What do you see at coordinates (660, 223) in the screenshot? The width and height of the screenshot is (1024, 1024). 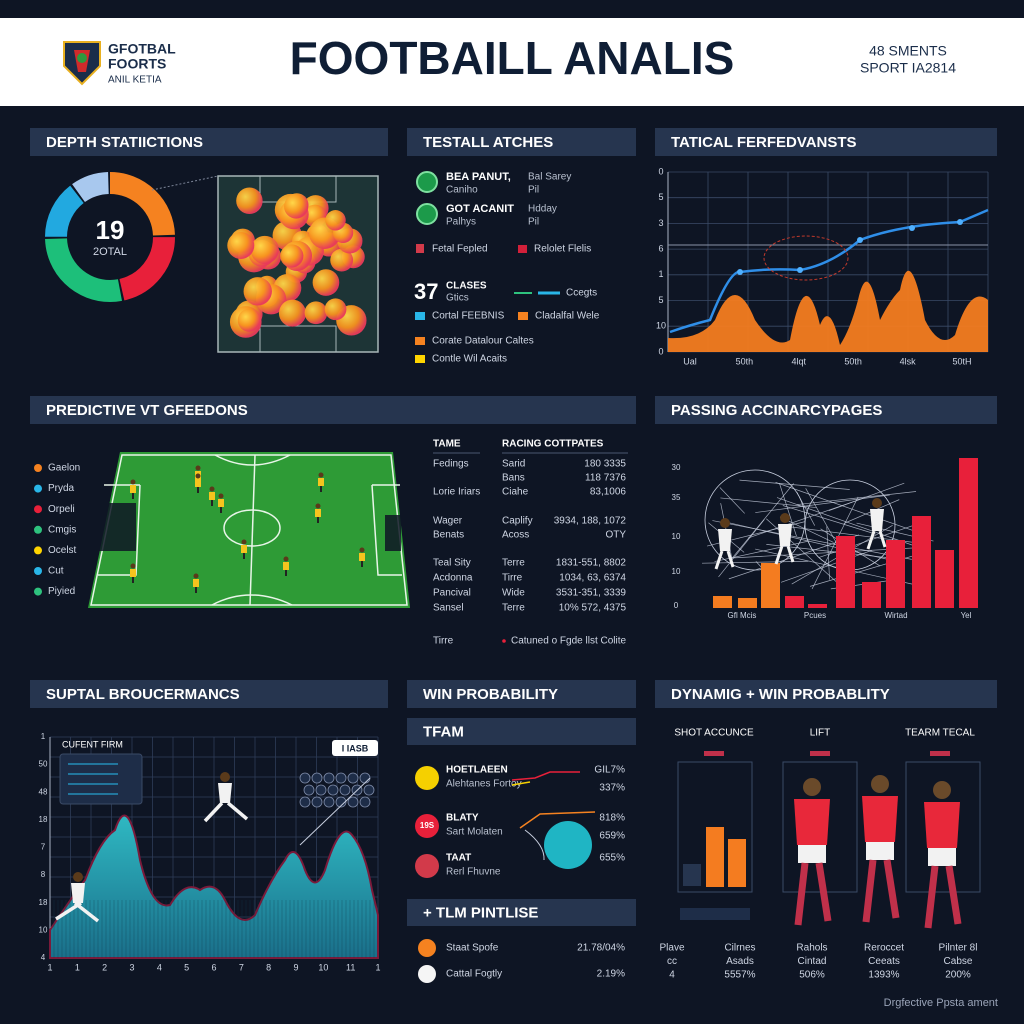 I see `y-tick-label: 3` at bounding box center [660, 223].